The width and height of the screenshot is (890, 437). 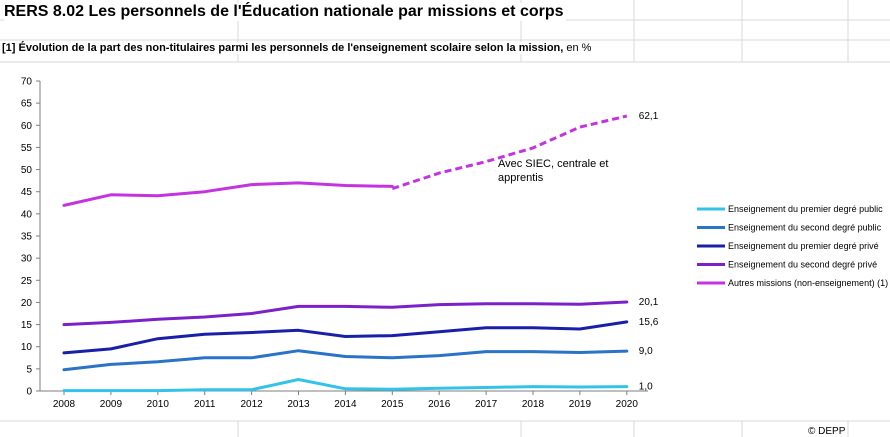 What do you see at coordinates (627, 404) in the screenshot?
I see `x-tick-label: 2020` at bounding box center [627, 404].